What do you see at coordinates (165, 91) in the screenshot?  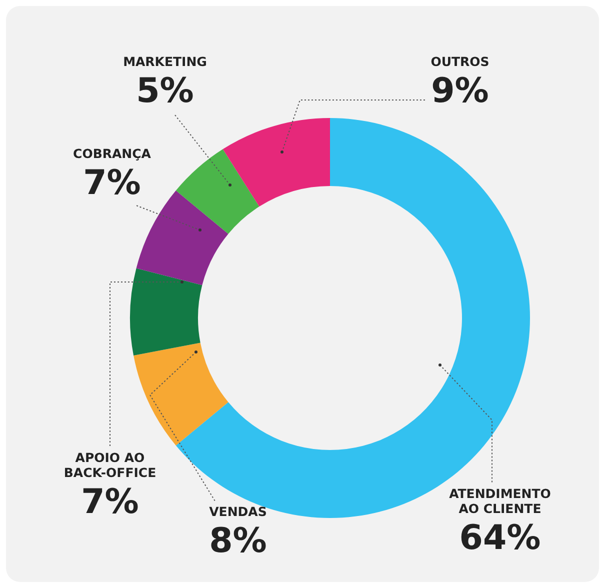 I see `data-label: 5%` at bounding box center [165, 91].